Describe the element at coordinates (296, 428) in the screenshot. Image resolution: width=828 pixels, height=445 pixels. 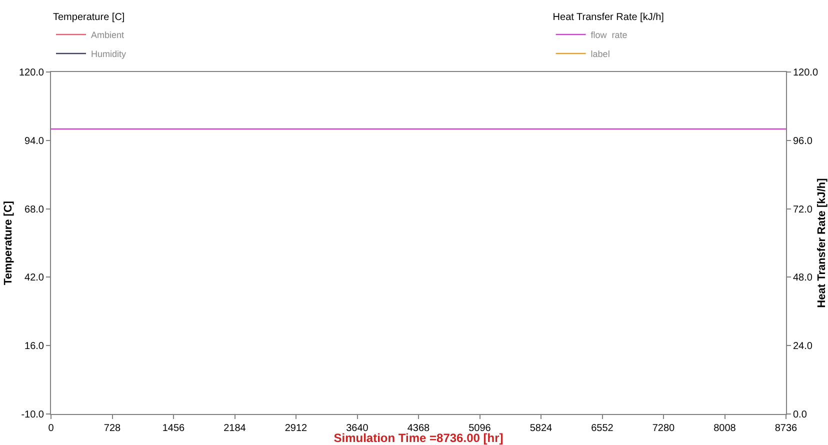
I see `x-tick-label: 2912` at that location.